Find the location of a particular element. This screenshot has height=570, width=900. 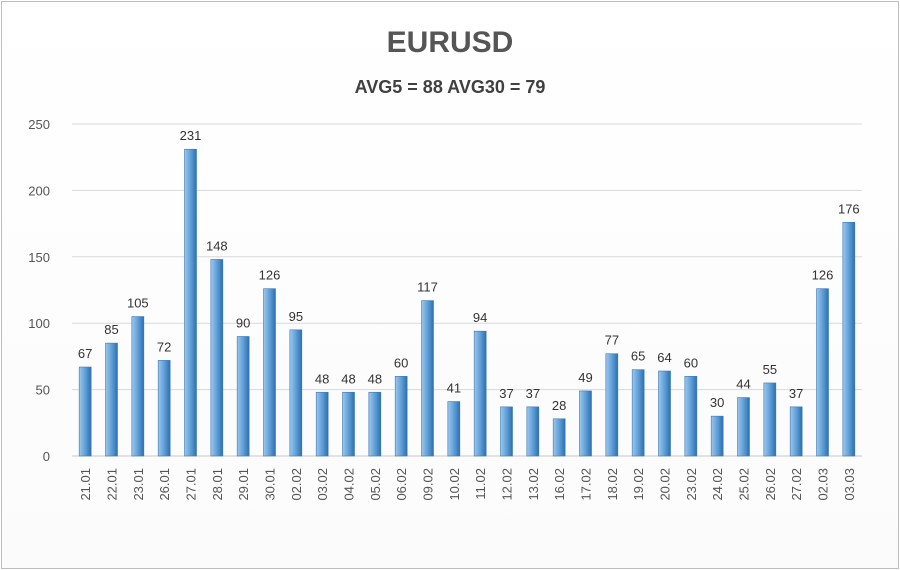

x-tick-label: 20.02 is located at coordinates (665, 484).